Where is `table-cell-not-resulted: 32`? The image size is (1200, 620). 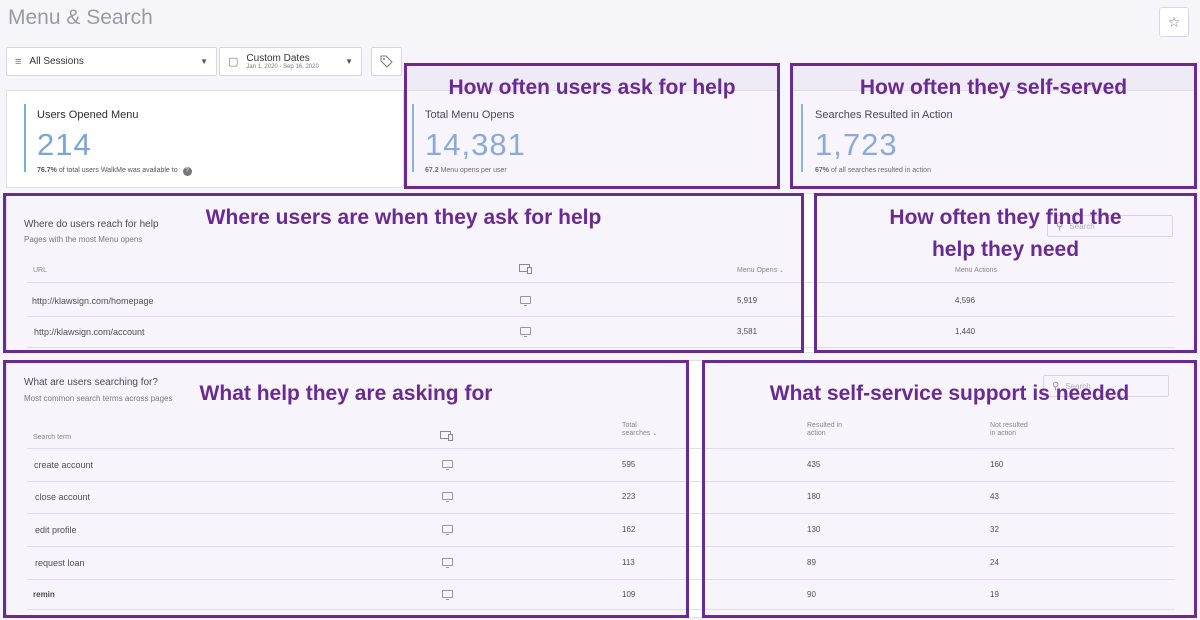
table-cell-not-resulted: 32 is located at coordinates (994, 529).